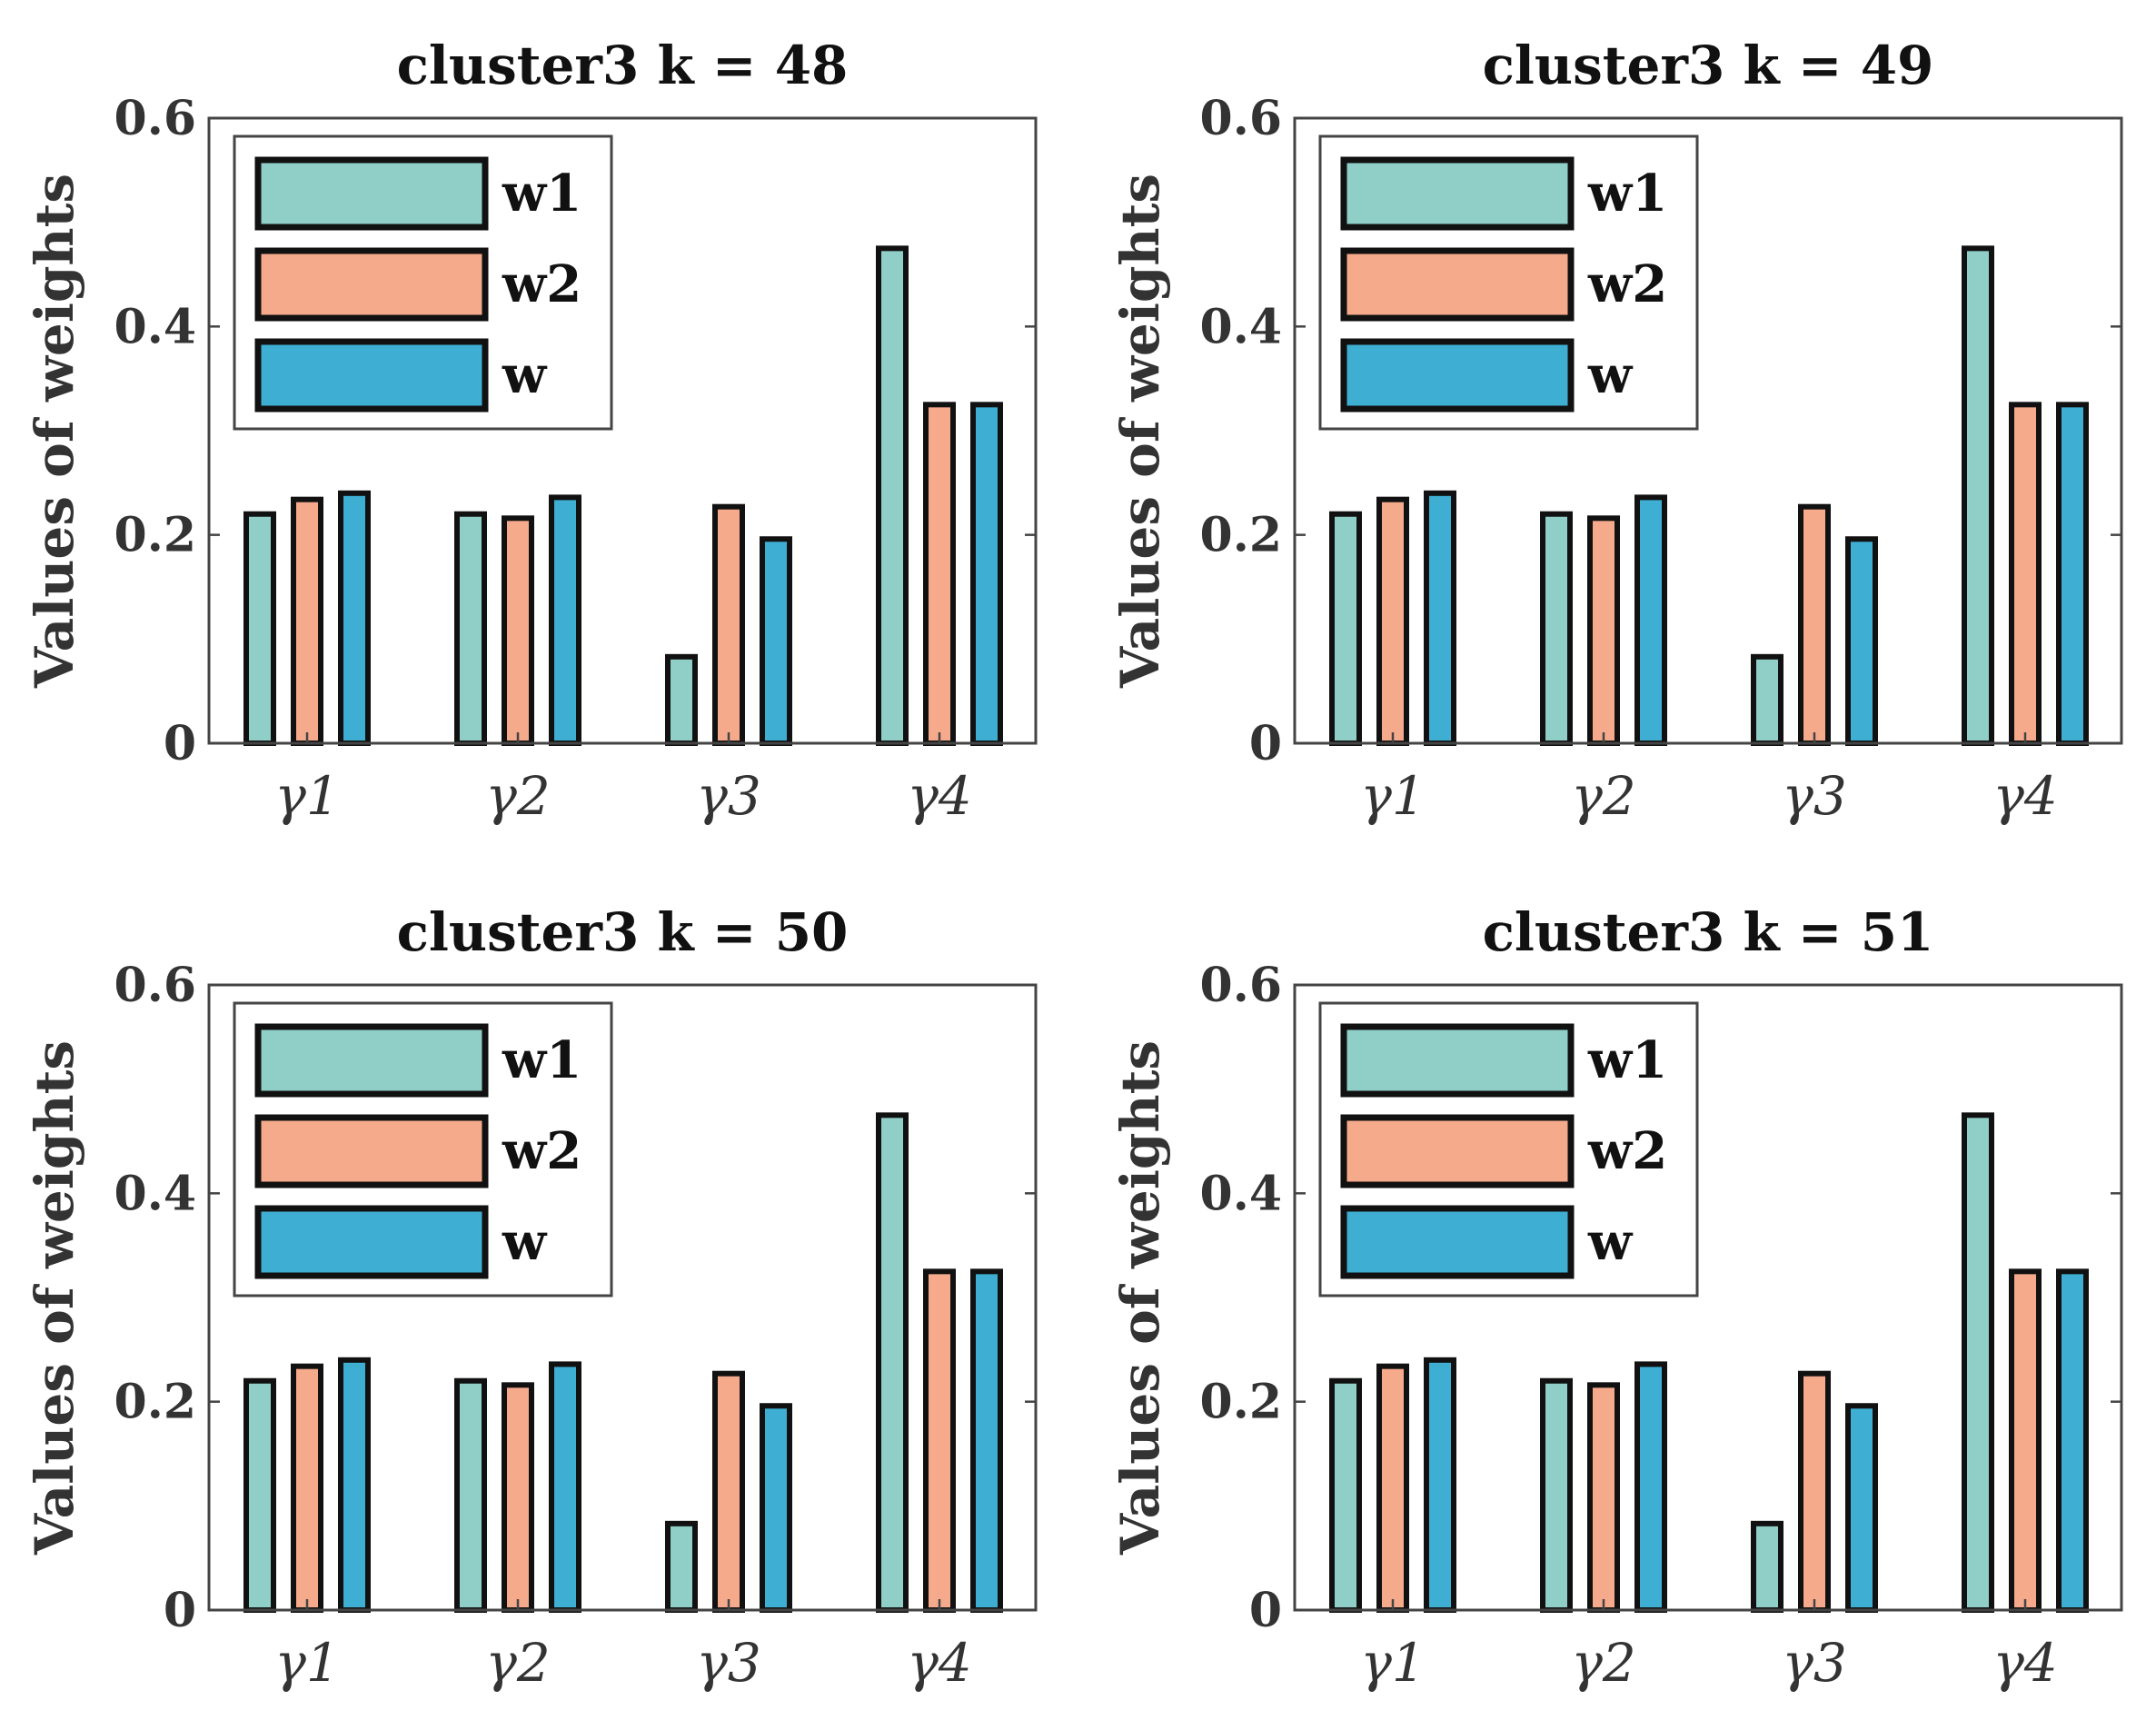 The height and width of the screenshot is (1730, 2156). Describe the element at coordinates (1709, 65) in the screenshot. I see `chart-title: cluster3 k = 49` at that location.